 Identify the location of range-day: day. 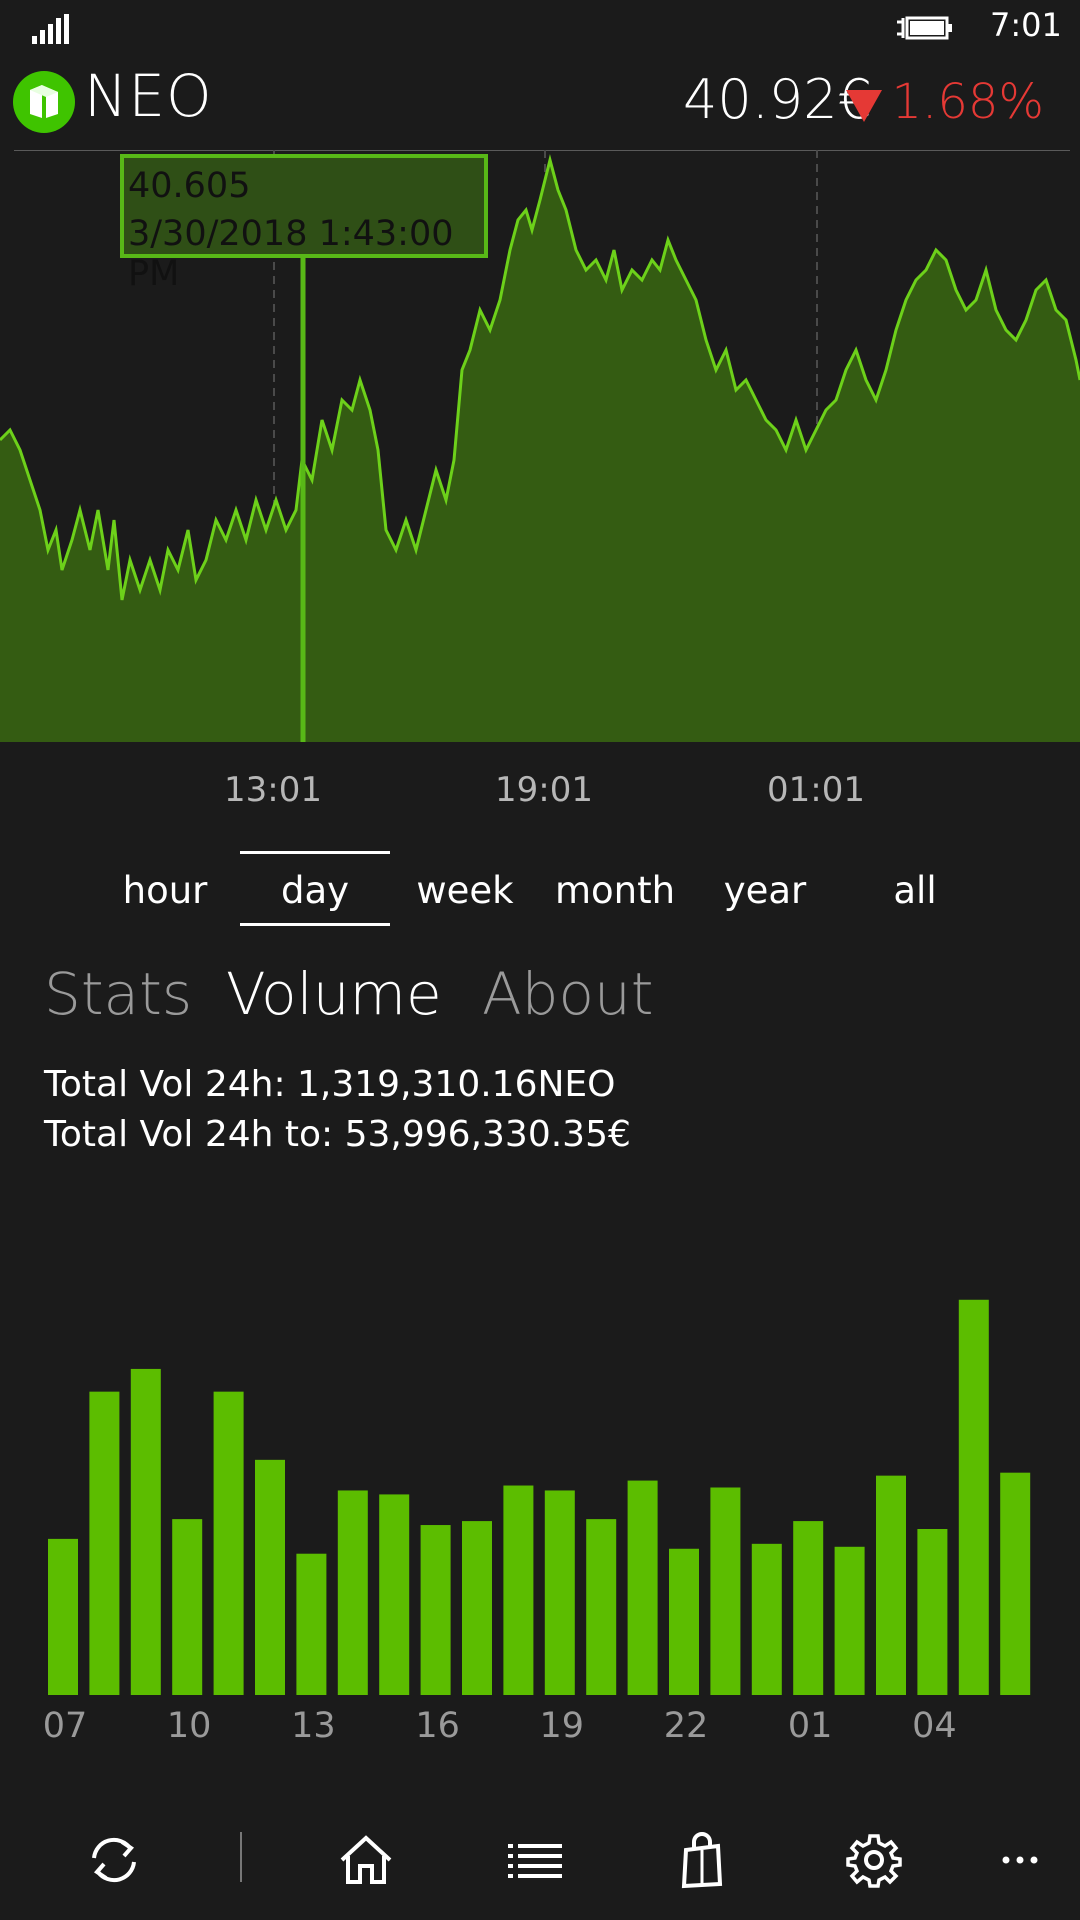
(315, 890).